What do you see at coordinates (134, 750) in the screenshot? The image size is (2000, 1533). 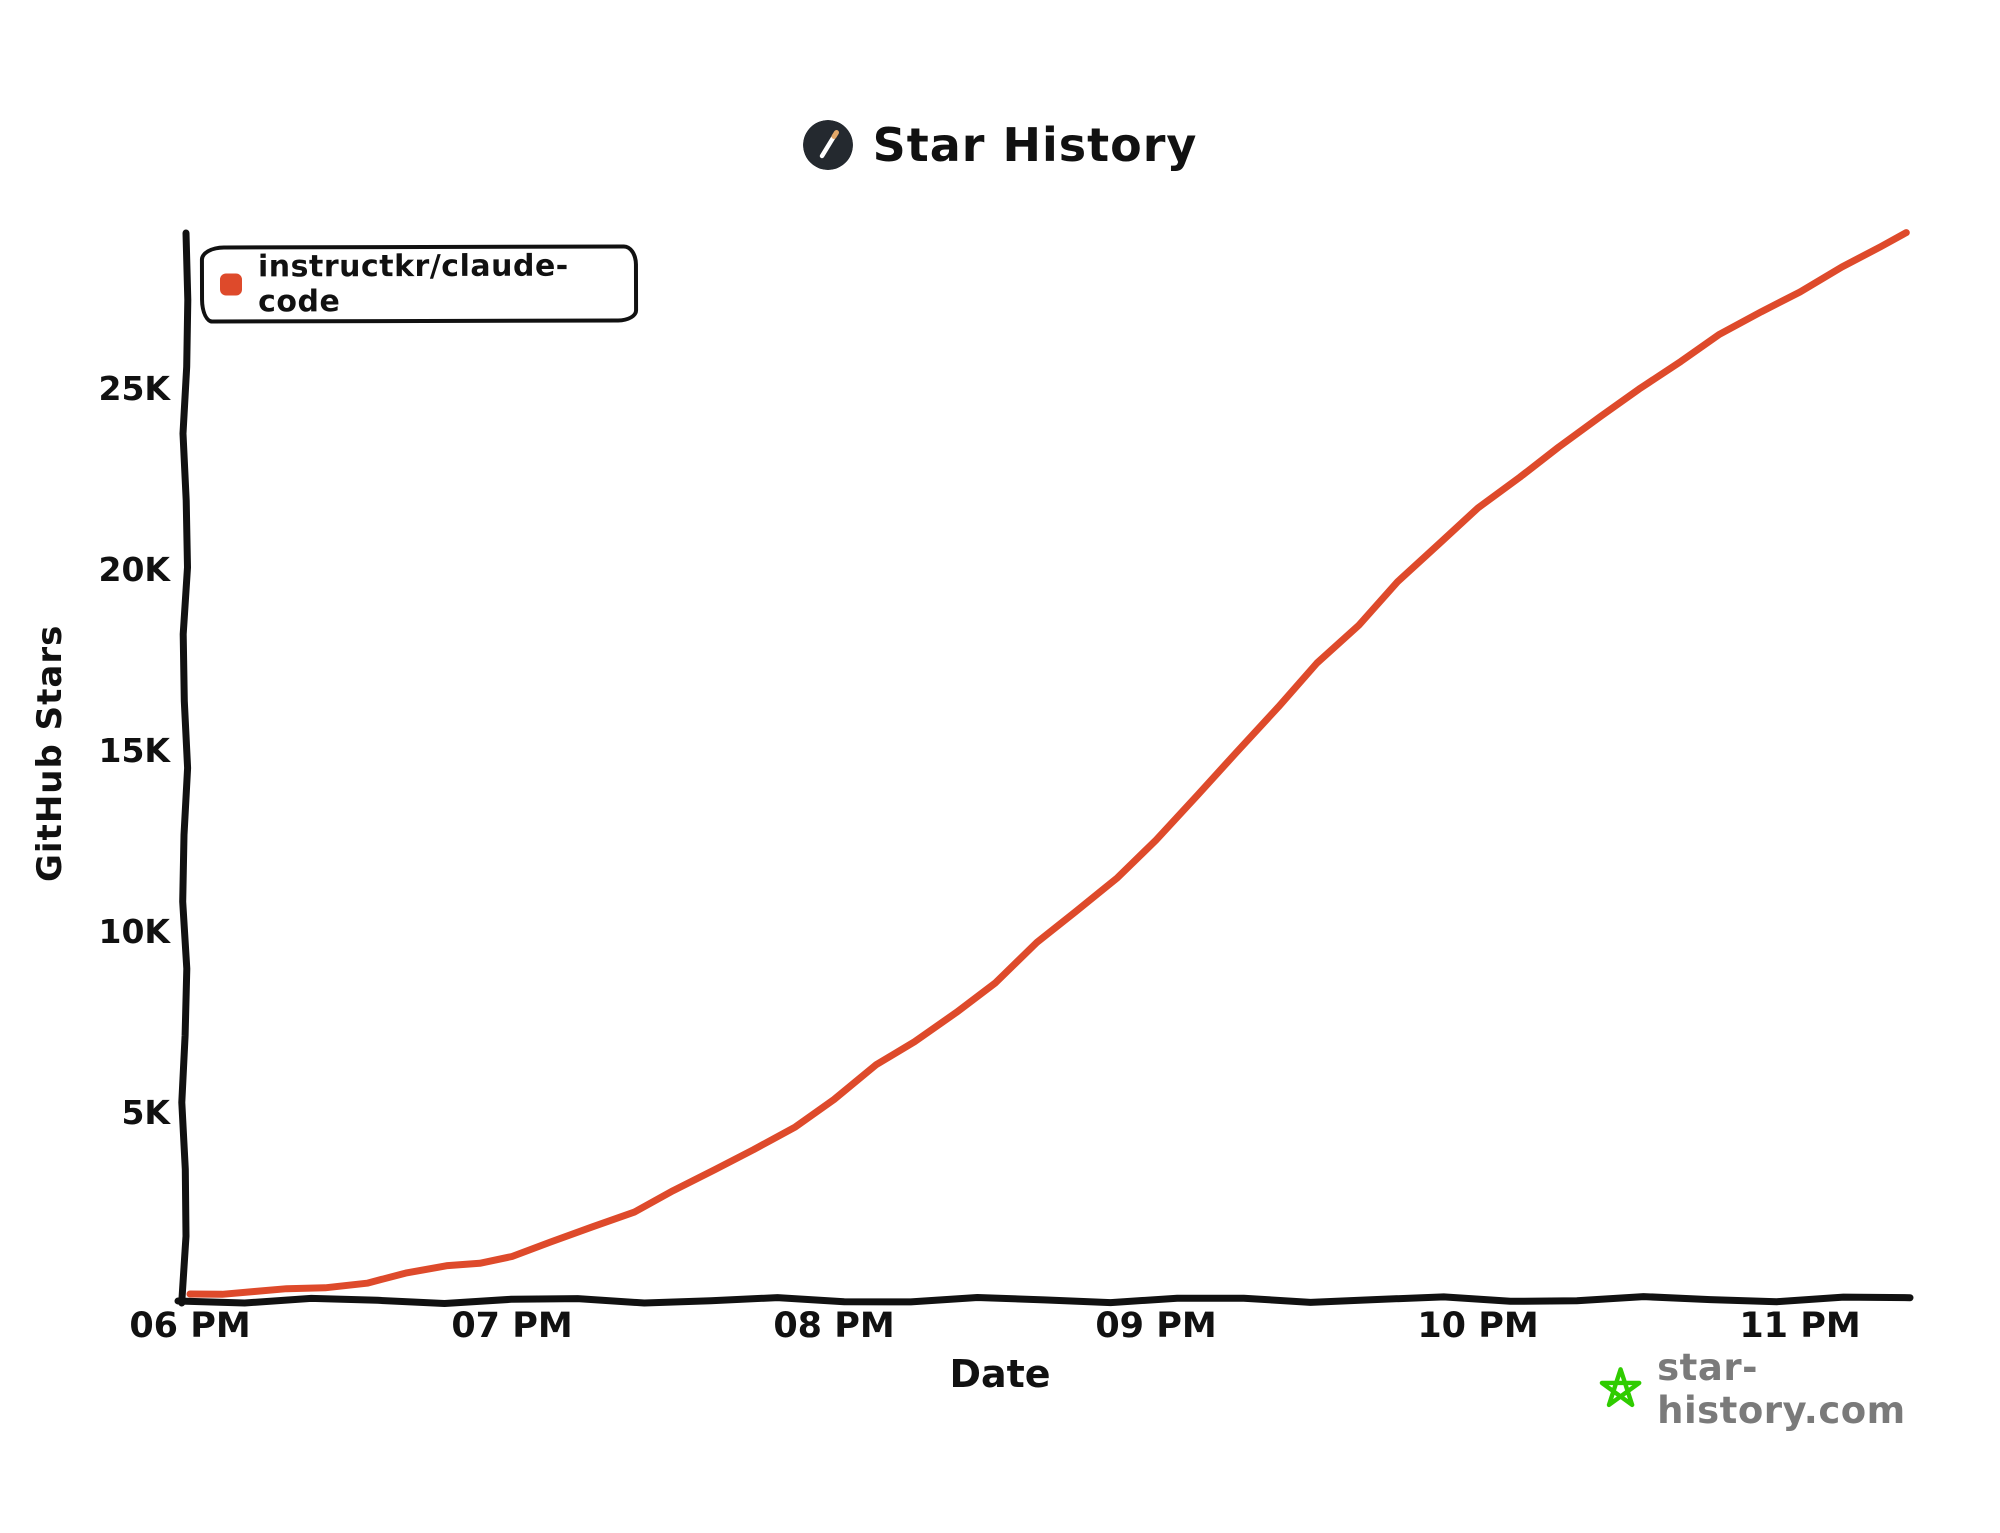 I see `y-tick-label: 15K` at bounding box center [134, 750].